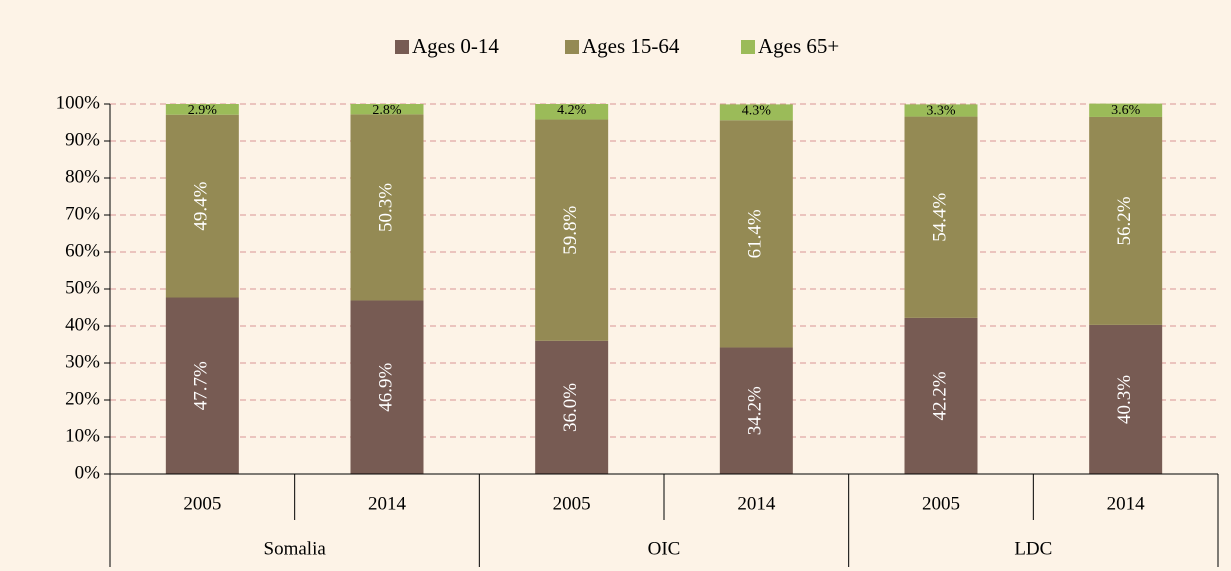 Image resolution: width=1231 pixels, height=571 pixels. I want to click on data-label: 3.3%, so click(941, 111).